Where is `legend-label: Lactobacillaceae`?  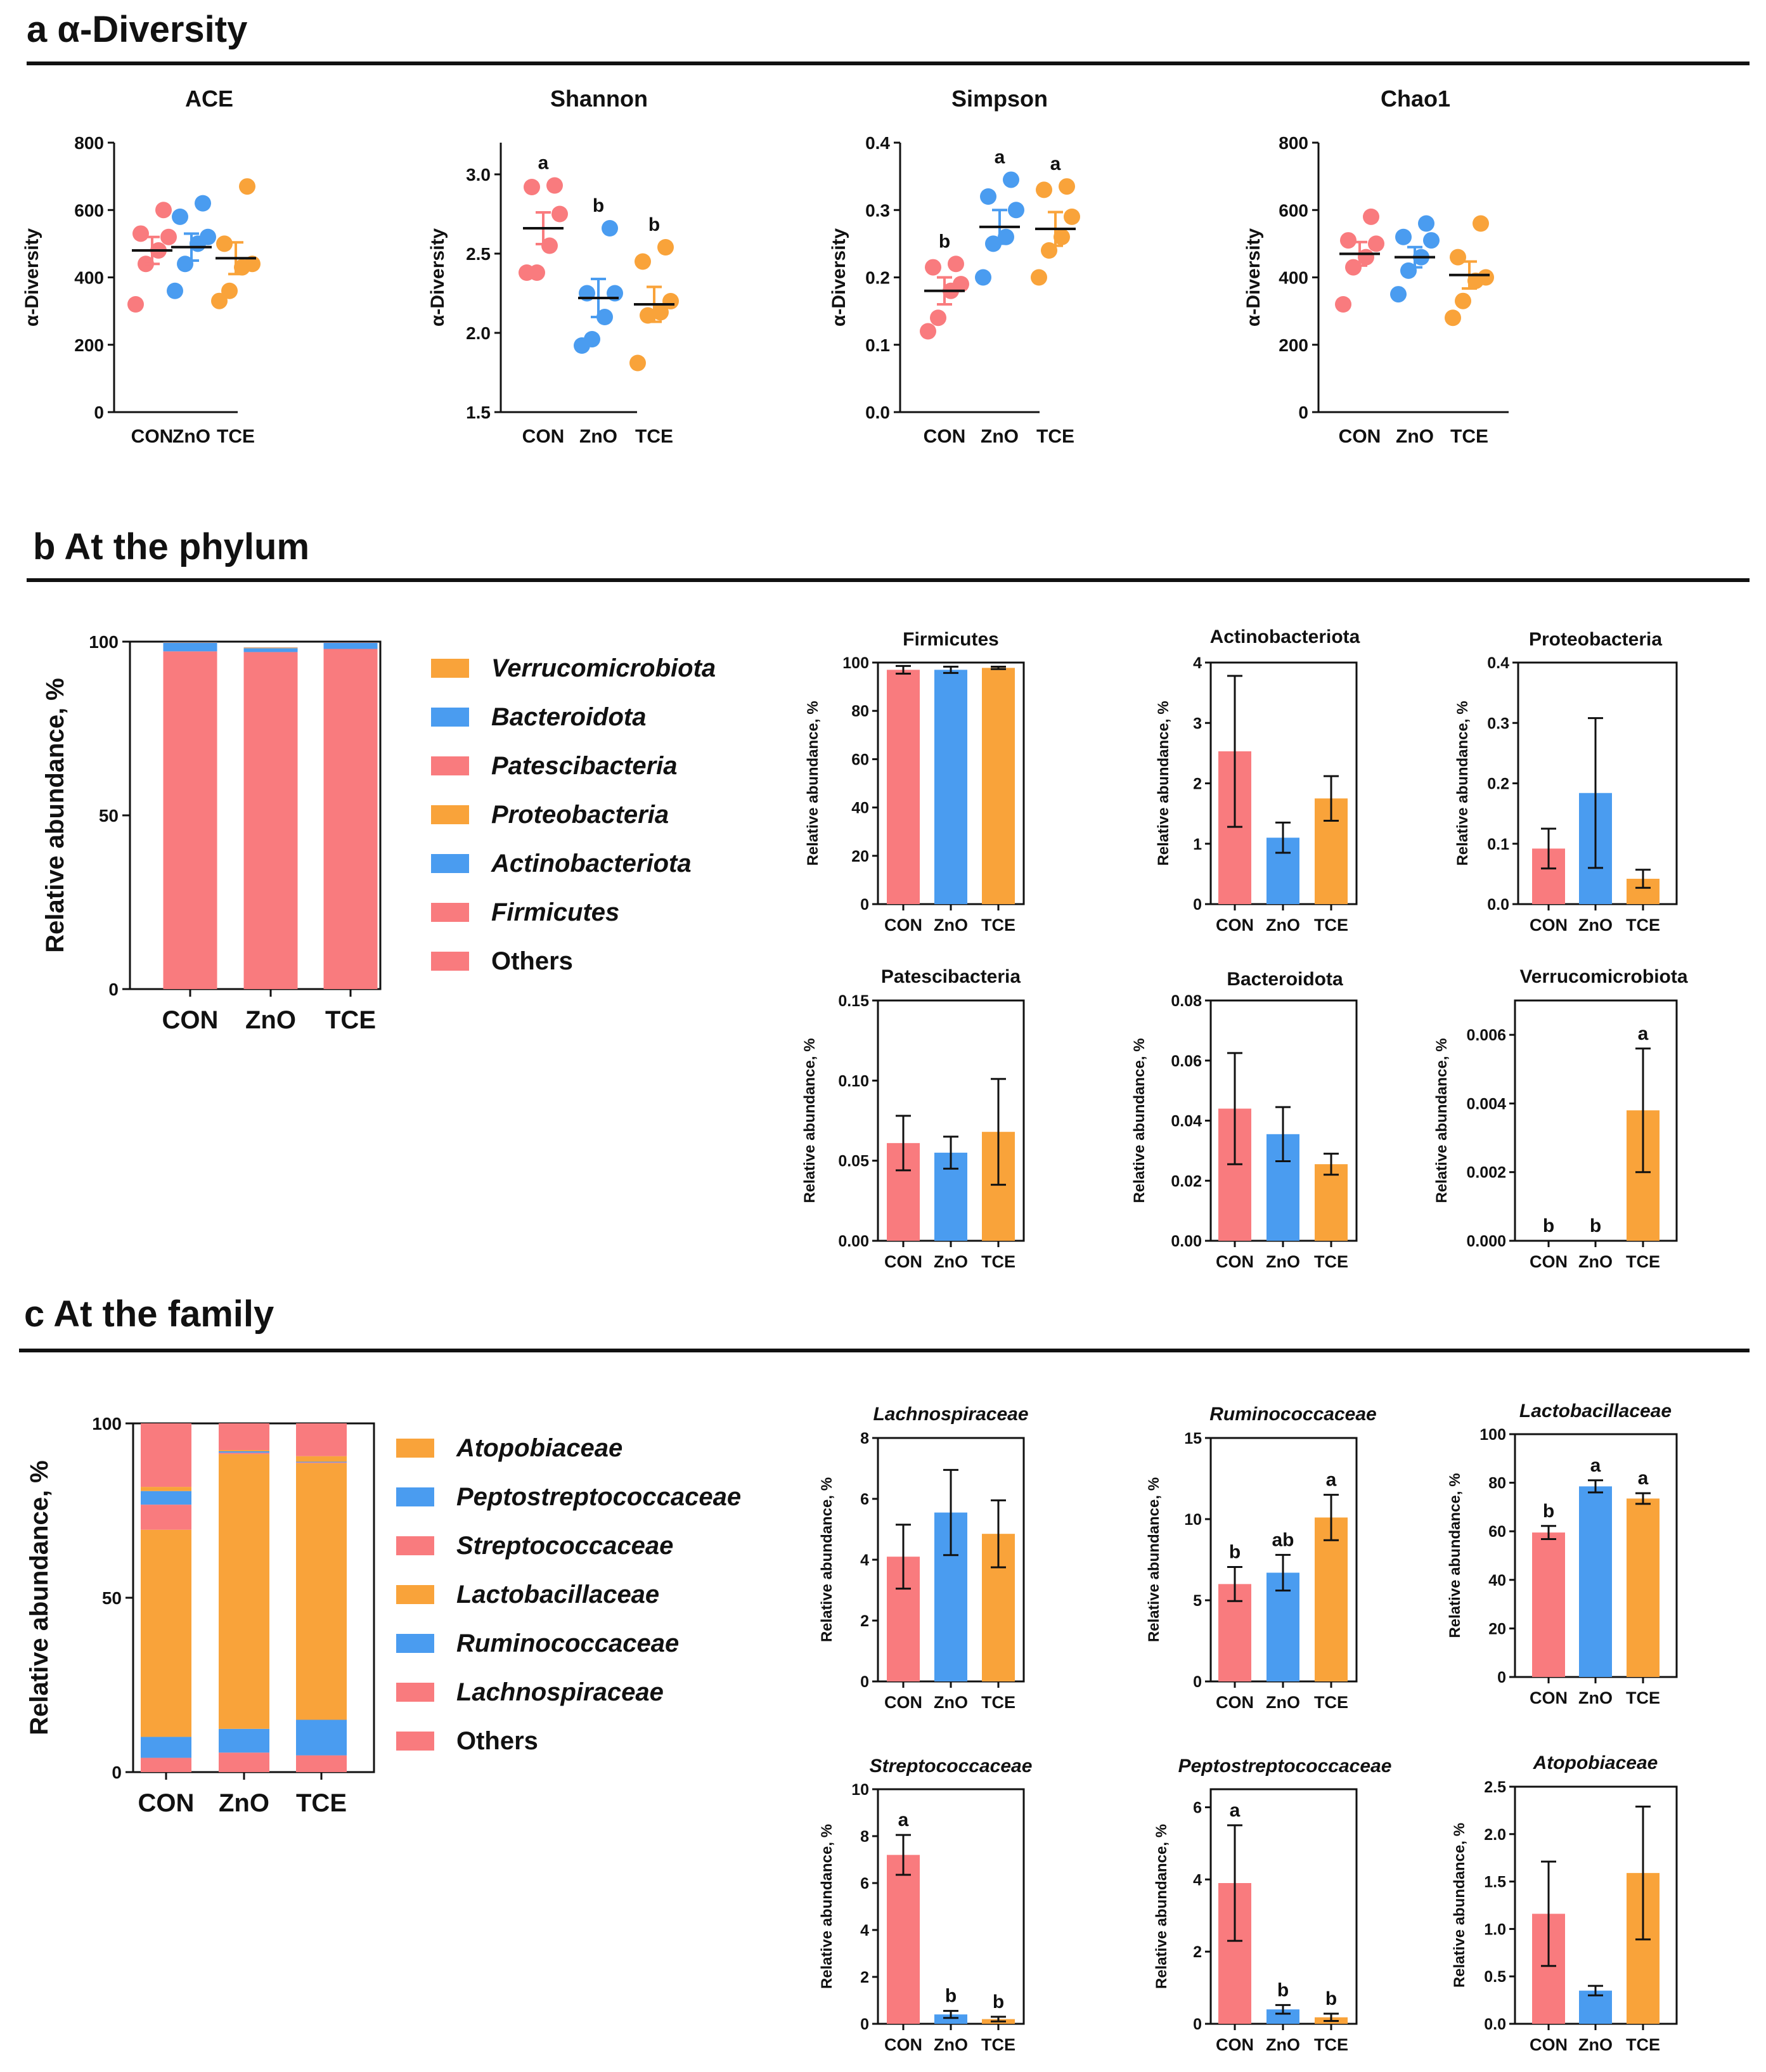
legend-label: Lactobacillaceae is located at coordinates (557, 1595).